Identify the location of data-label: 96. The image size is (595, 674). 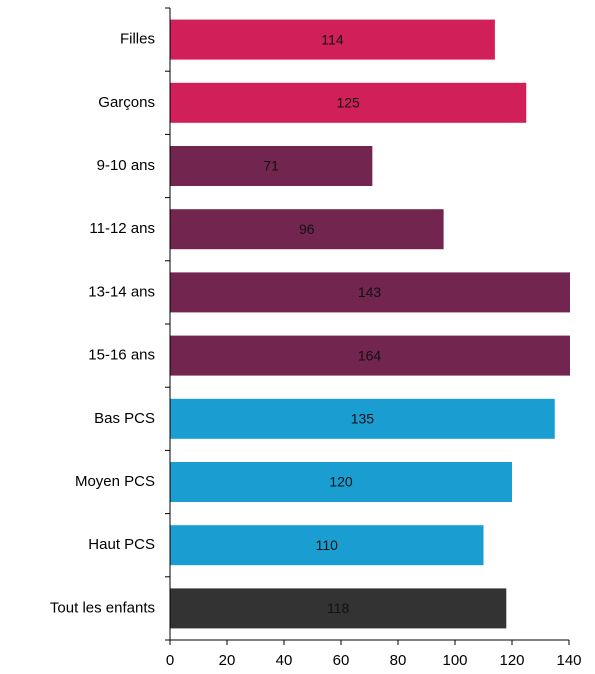
(307, 229).